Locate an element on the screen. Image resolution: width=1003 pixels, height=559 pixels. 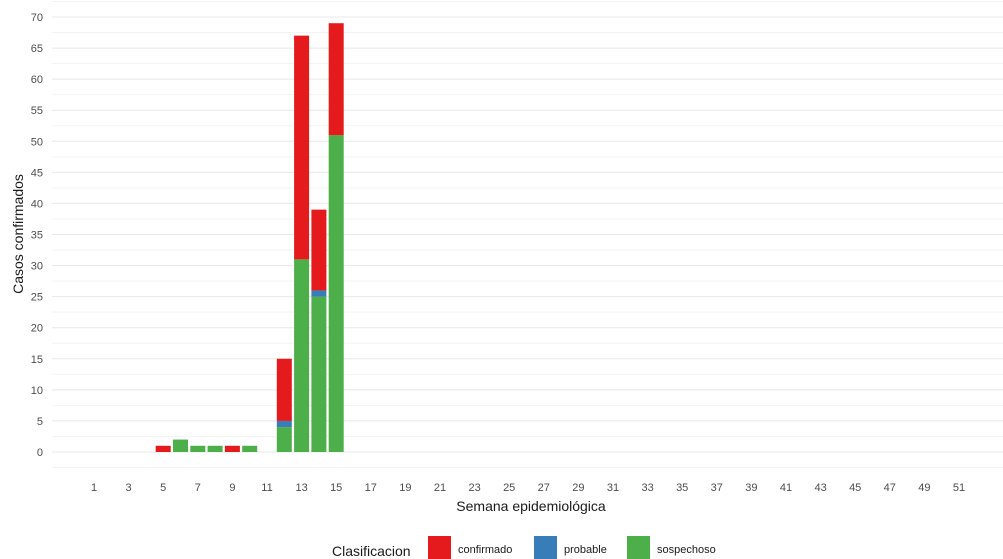
x-tick-label: 13 is located at coordinates (301, 488).